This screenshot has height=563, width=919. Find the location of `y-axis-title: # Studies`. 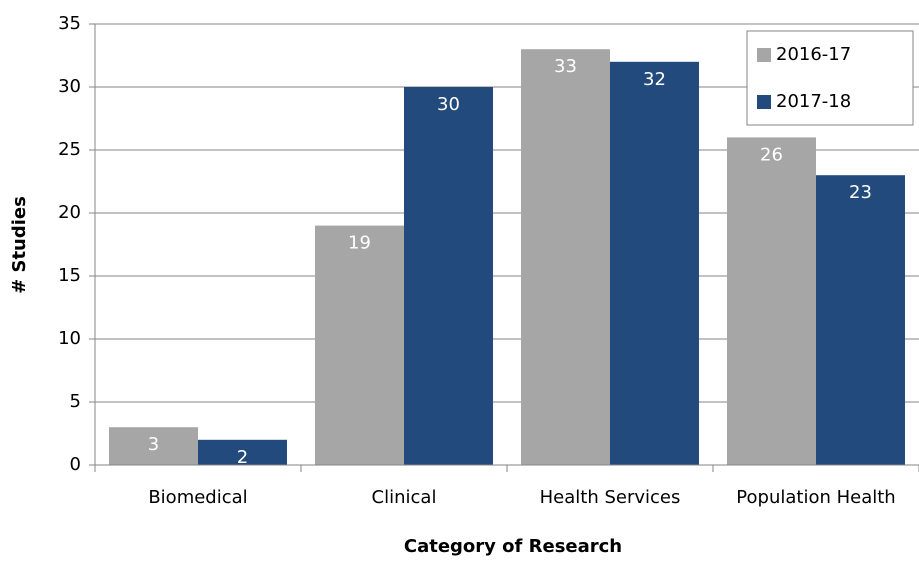

y-axis-title: # Studies is located at coordinates (19, 245).